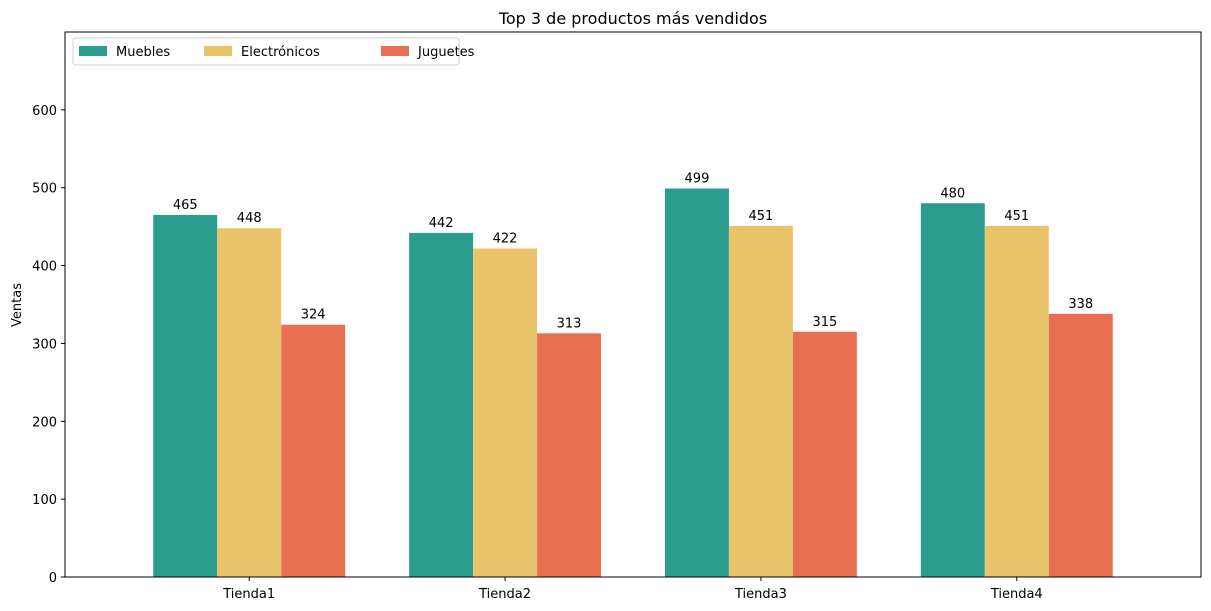 This screenshot has height=611, width=1211. I want to click on legend-label-juguetes: Juguetes, so click(446, 52).